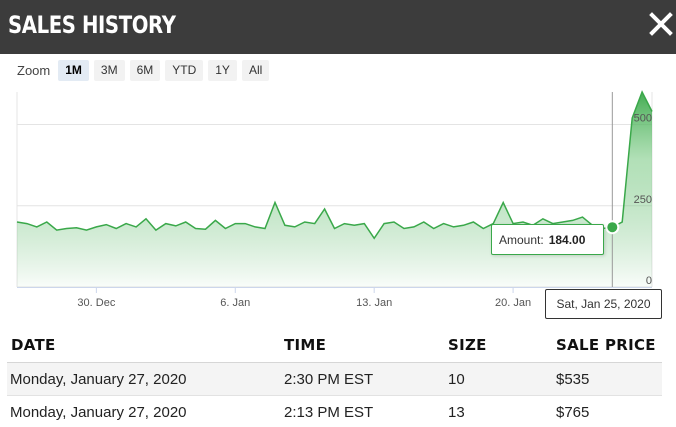  What do you see at coordinates (567, 239) in the screenshot?
I see `tooltip-value: 184.00` at bounding box center [567, 239].